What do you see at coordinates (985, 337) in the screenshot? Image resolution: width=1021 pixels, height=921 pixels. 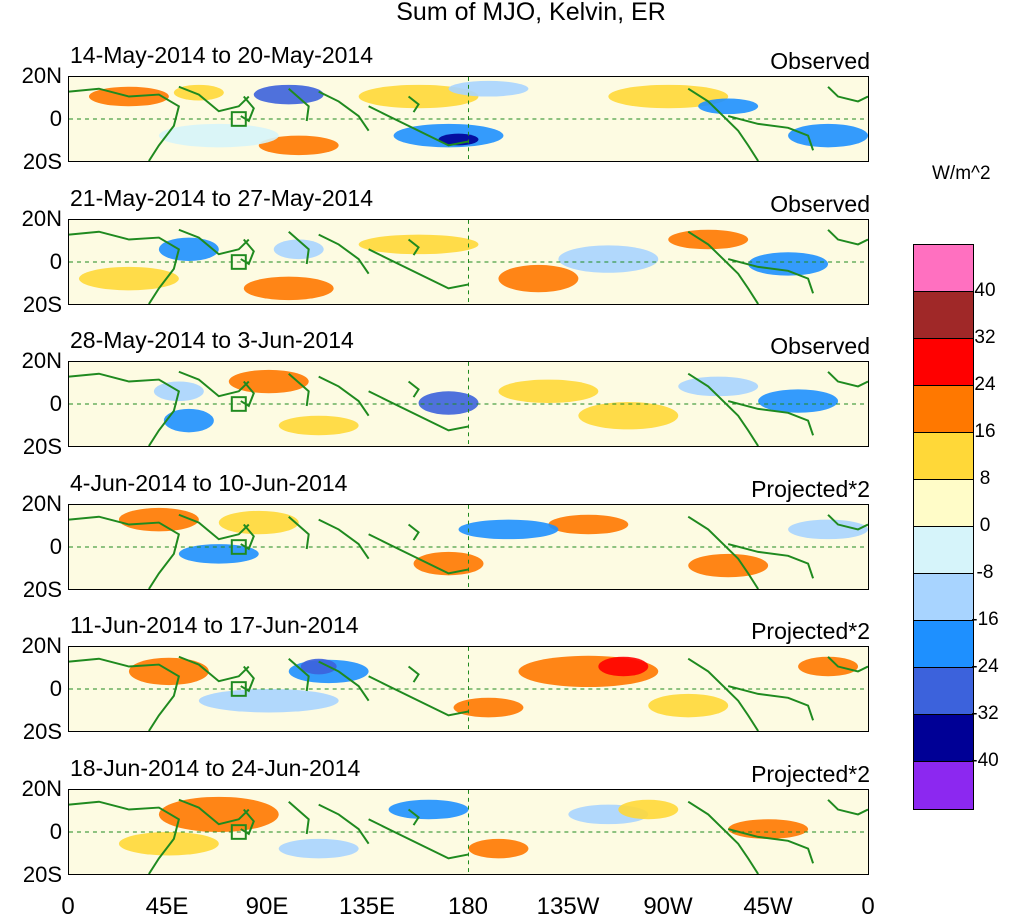 I see `colorbar-label: 32` at bounding box center [985, 337].